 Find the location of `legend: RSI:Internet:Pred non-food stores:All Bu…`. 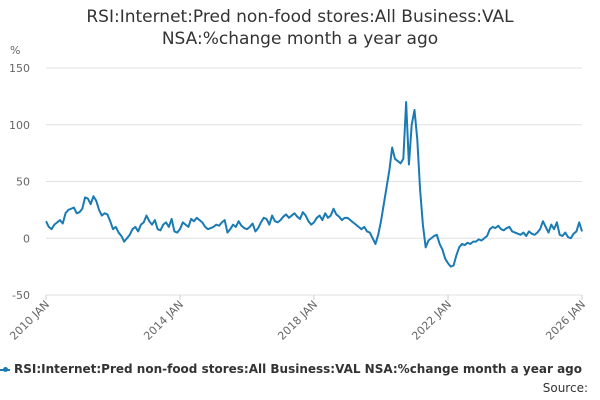

legend: RSI:Internet:Pred non-food stores:All Bu… is located at coordinates (300, 369).